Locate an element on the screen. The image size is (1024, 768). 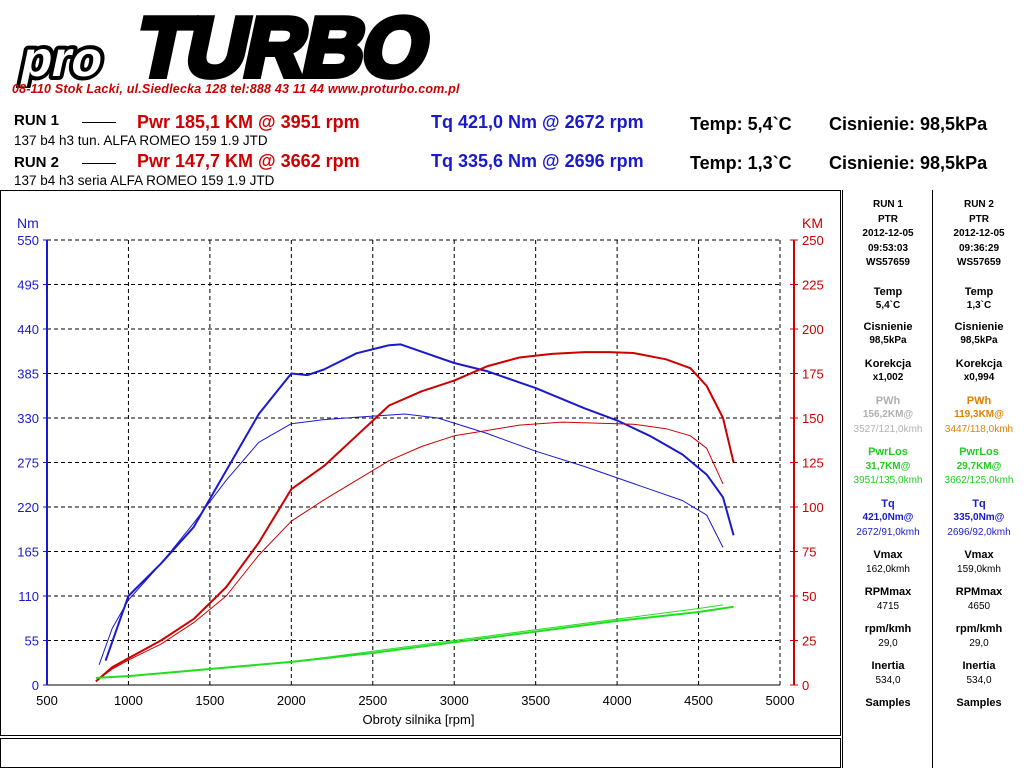
correction-value: x1,002 is located at coordinates (888, 377).